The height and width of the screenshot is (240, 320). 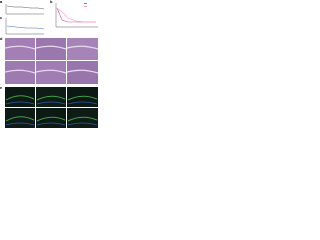 I want to click on histology-grid, so click(x=51, y=61).